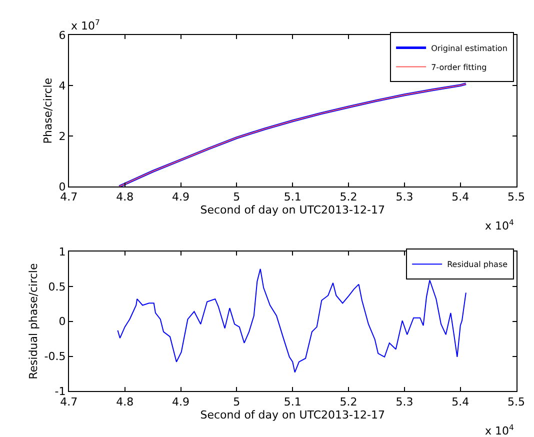 This screenshot has height=437, width=534. I want to click on y-tick-label: 1, so click(62, 251).